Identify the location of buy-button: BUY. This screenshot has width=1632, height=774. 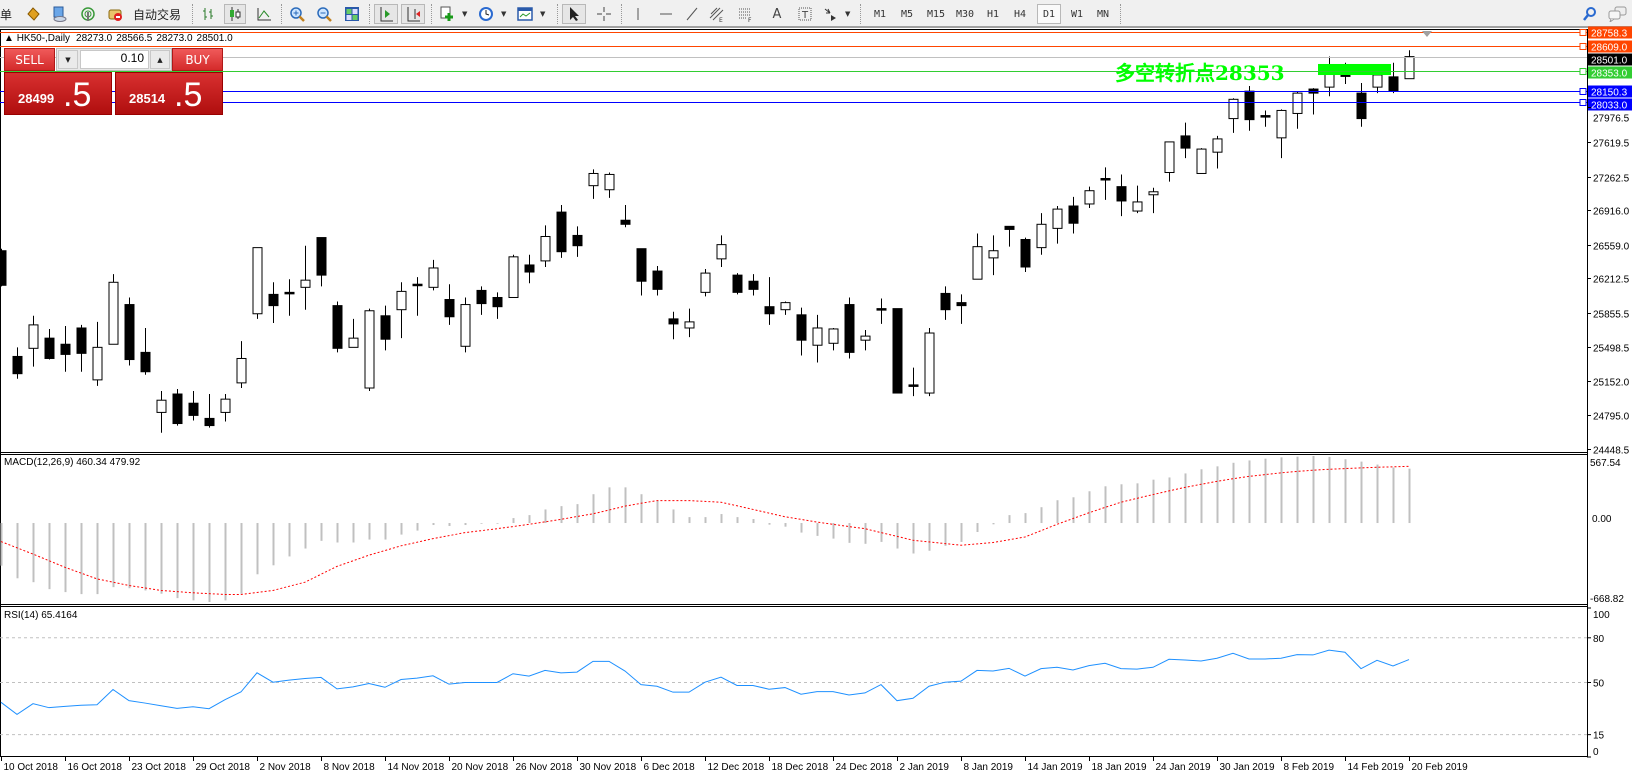
(197, 59).